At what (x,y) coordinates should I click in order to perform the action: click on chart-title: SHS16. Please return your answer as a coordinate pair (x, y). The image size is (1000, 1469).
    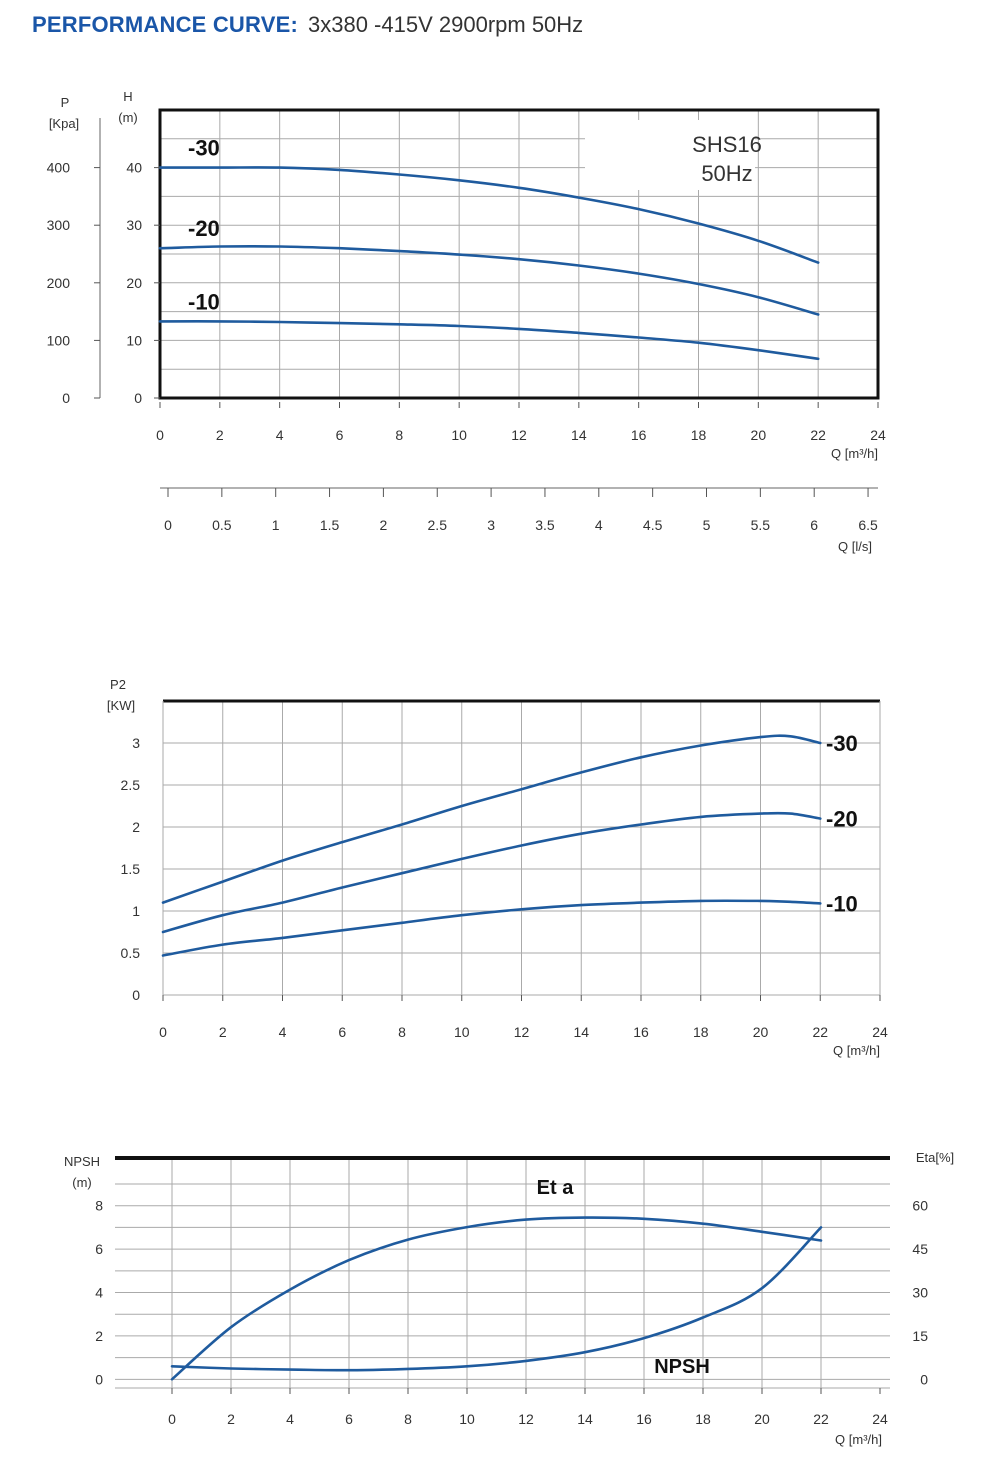
    Looking at the image, I should click on (727, 144).